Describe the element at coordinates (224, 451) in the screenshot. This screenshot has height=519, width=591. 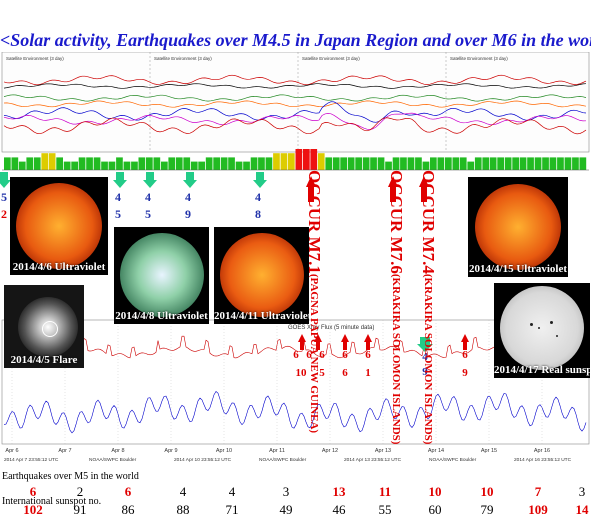
I see `tick-label: Apr 10` at that location.